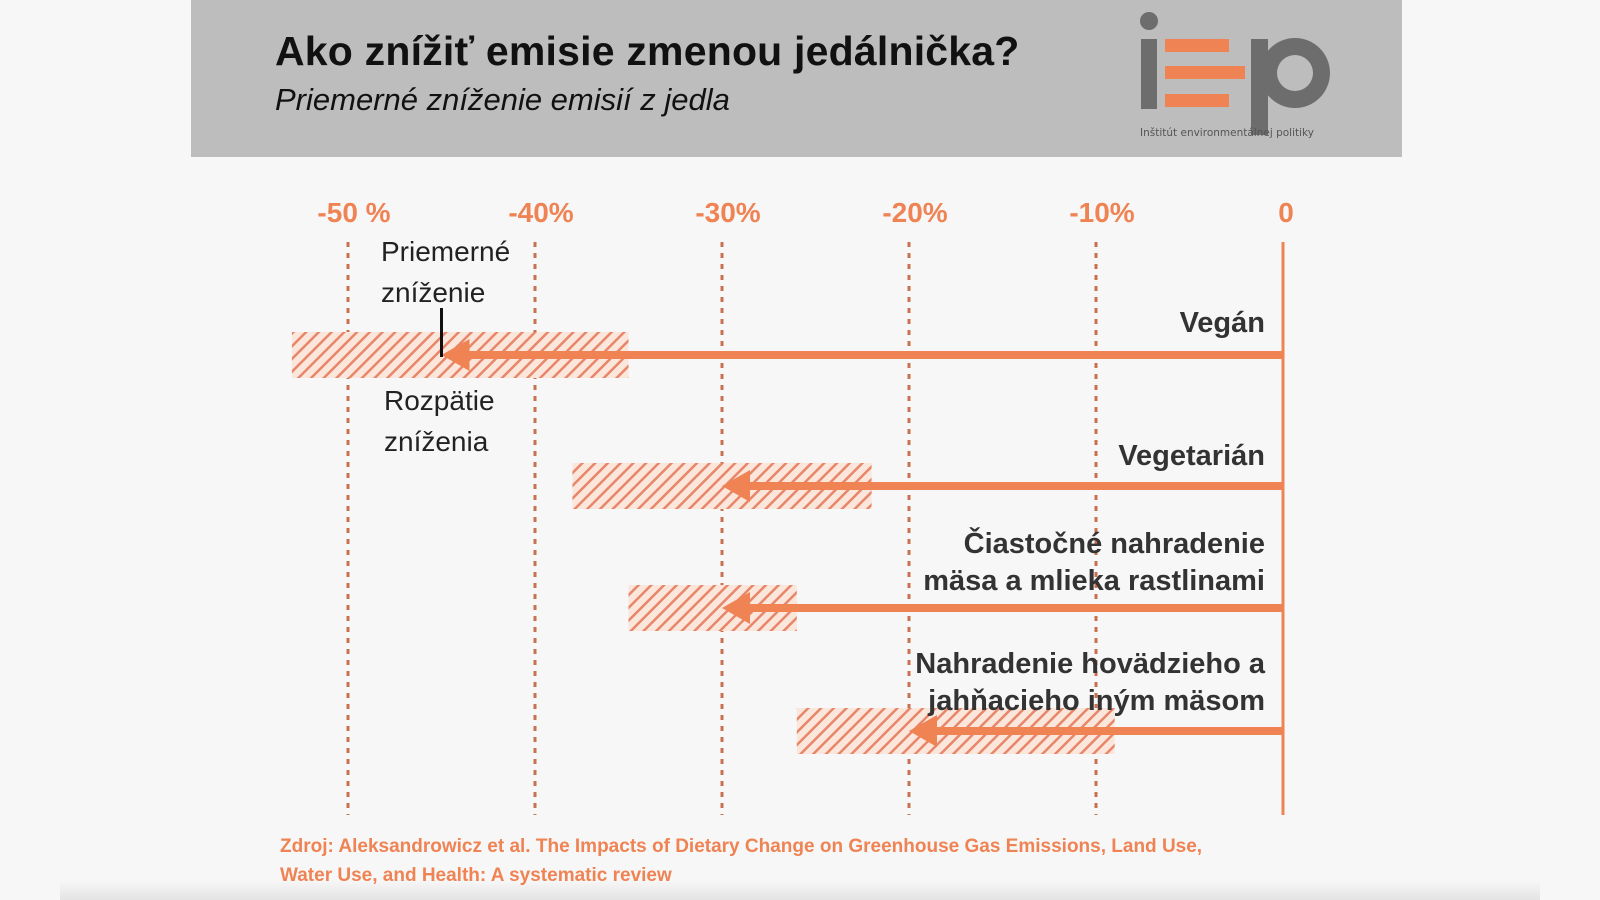 Image resolution: width=1600 pixels, height=900 pixels. Describe the element at coordinates (1149, 21) in the screenshot. I see `logo-i-dot` at that location.